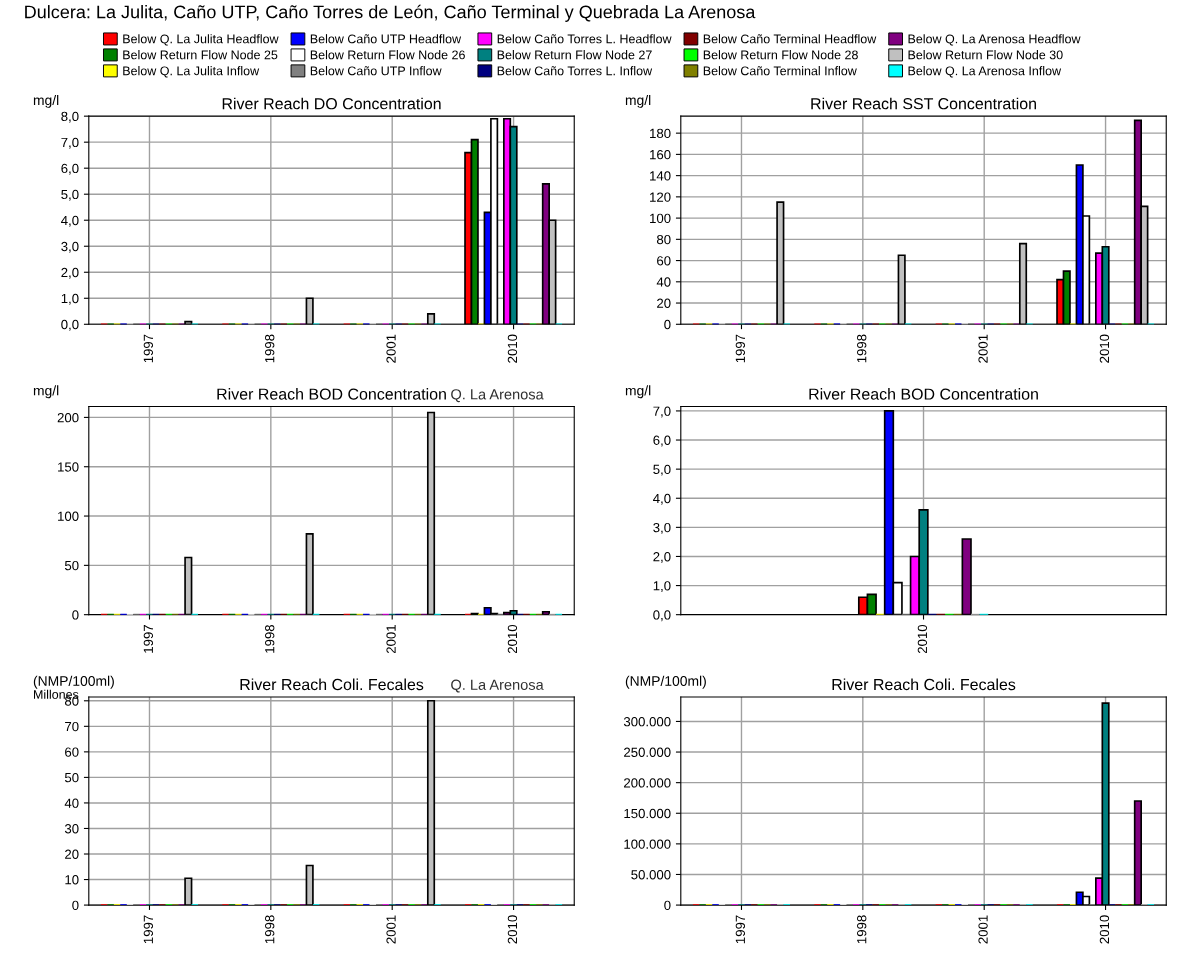  What do you see at coordinates (647, 783) in the screenshot?
I see `y-tick-label: 200.000` at bounding box center [647, 783].